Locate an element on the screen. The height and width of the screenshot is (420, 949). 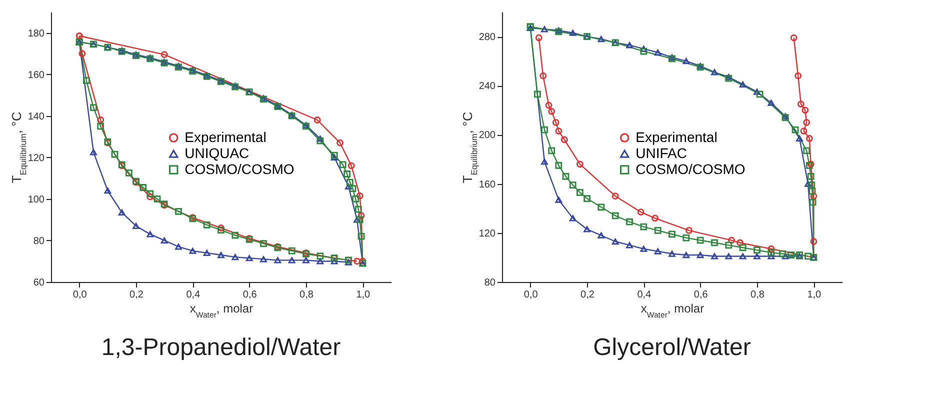
y-tick-label: 240 is located at coordinates (487, 86).